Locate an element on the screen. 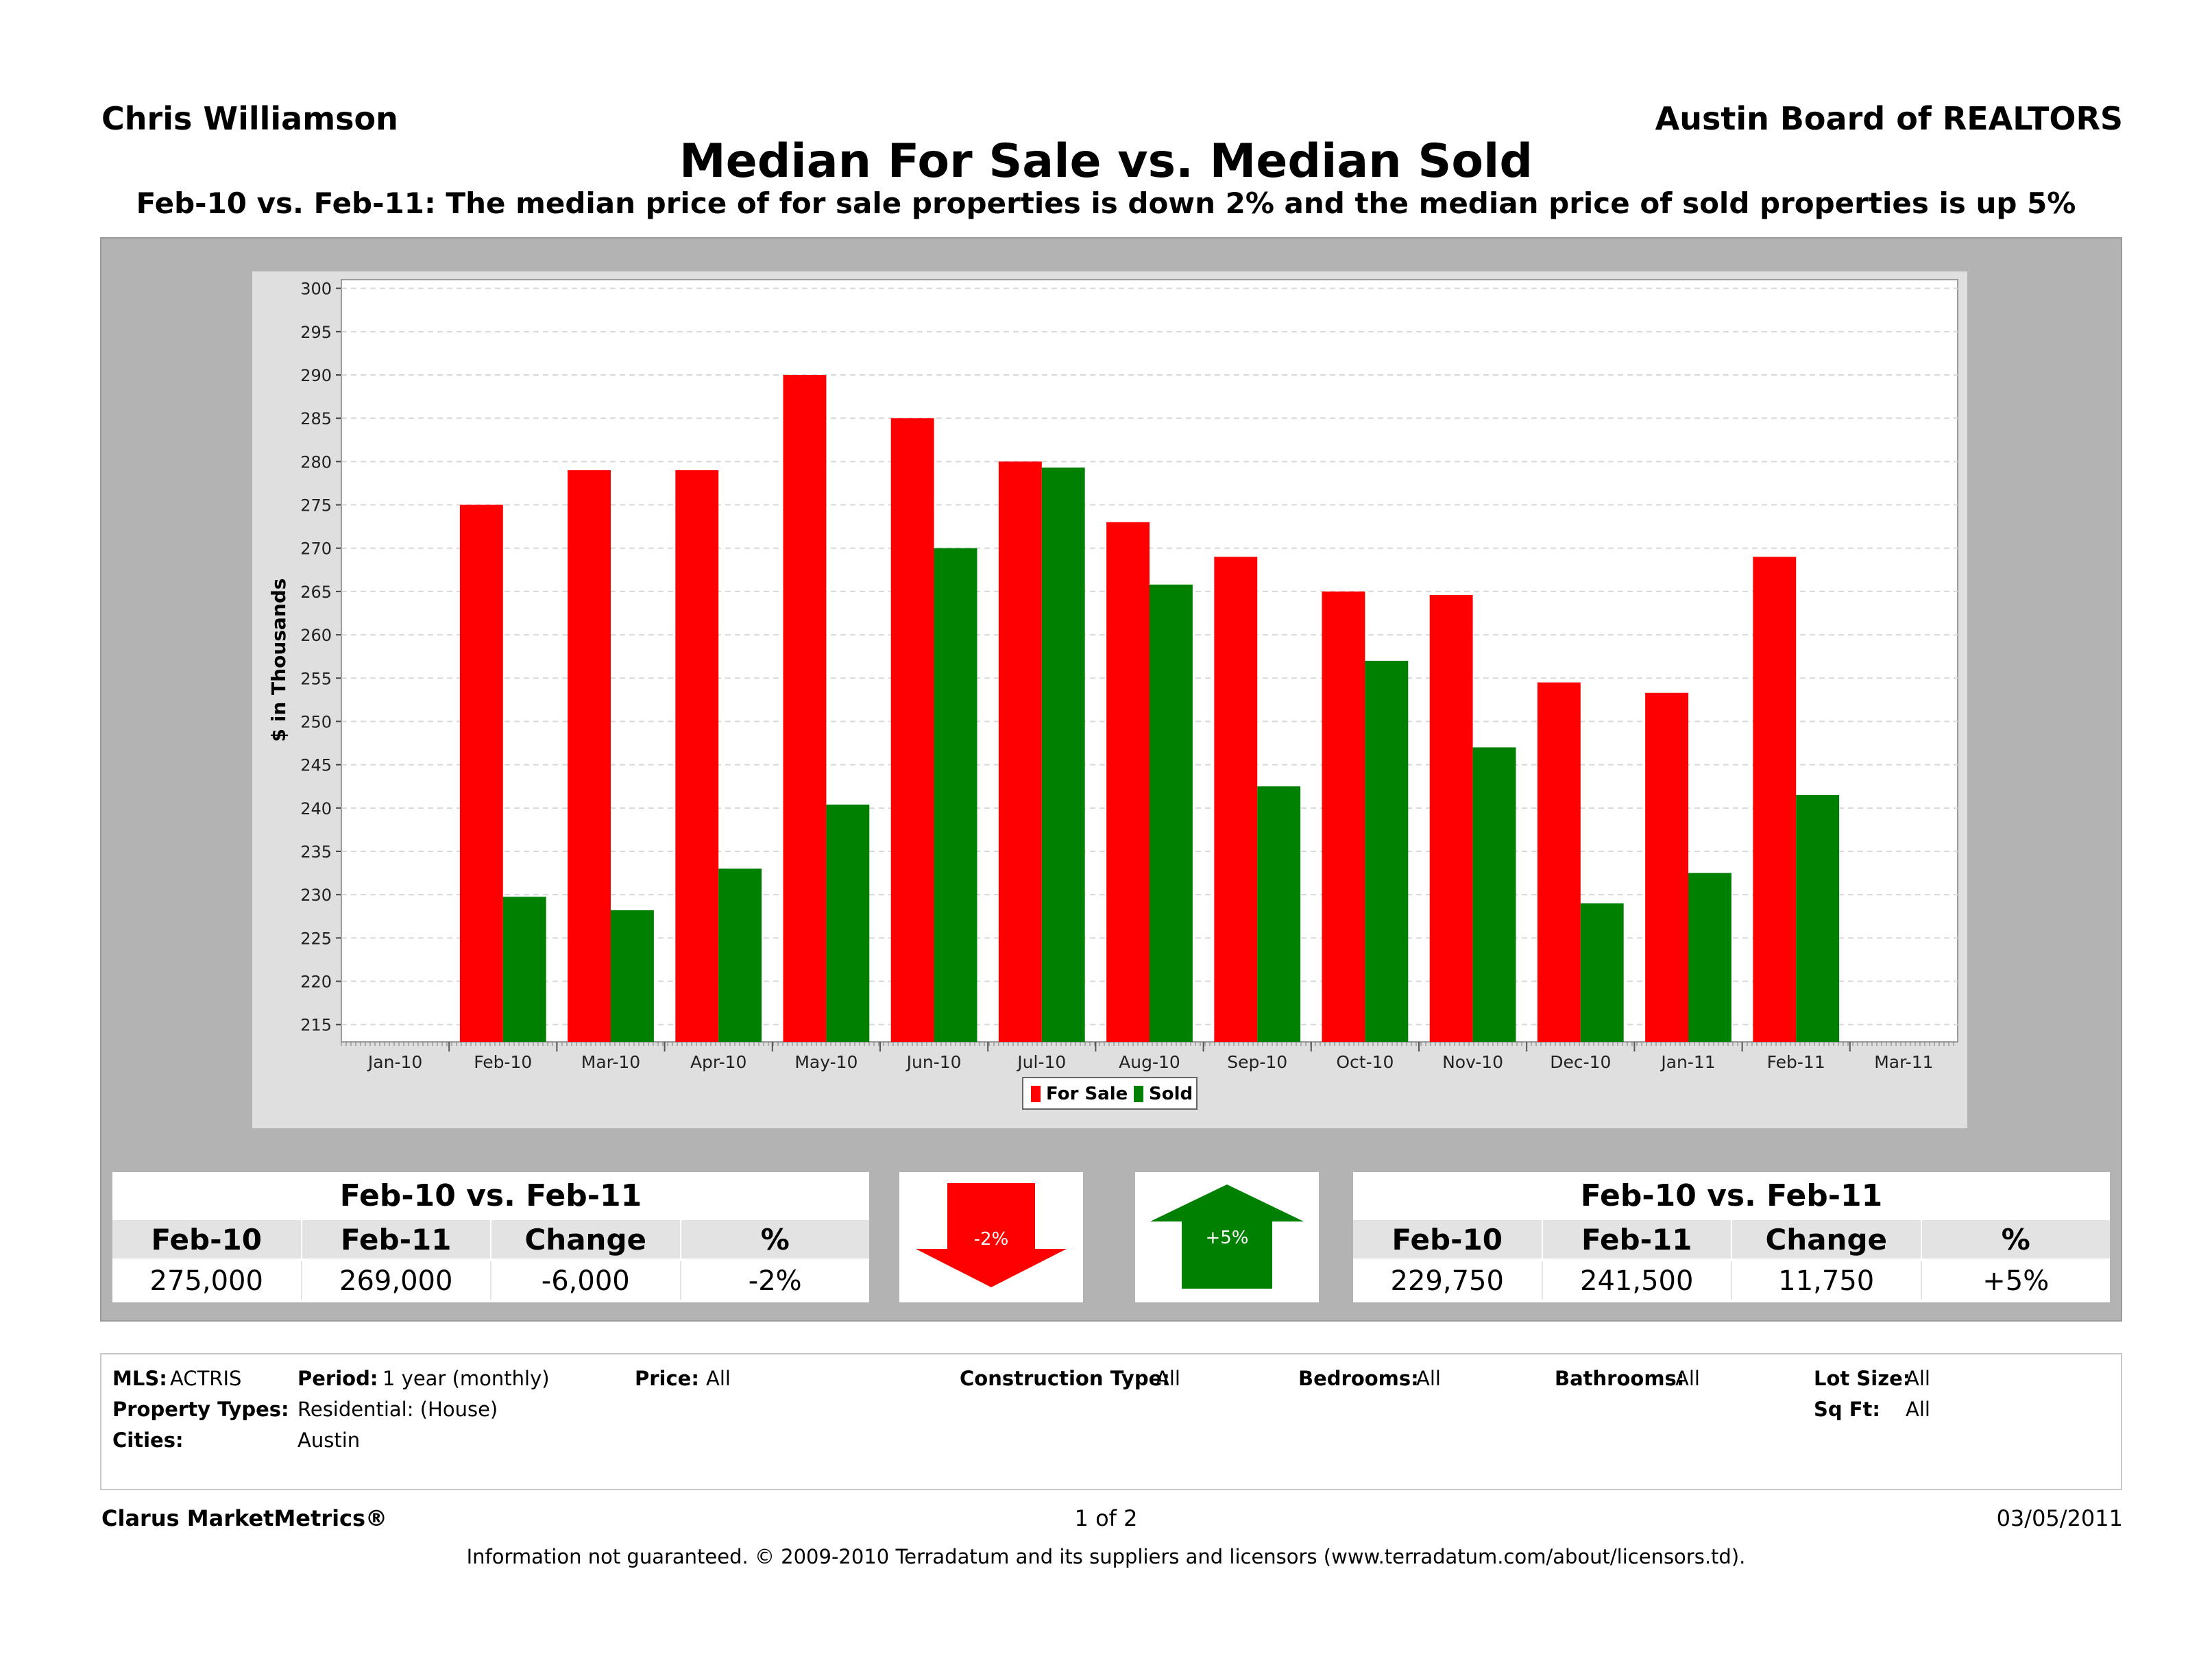 Image resolution: width=2212 pixels, height=1678 pixels. stat-value: 11,750 is located at coordinates (1827, 1280).